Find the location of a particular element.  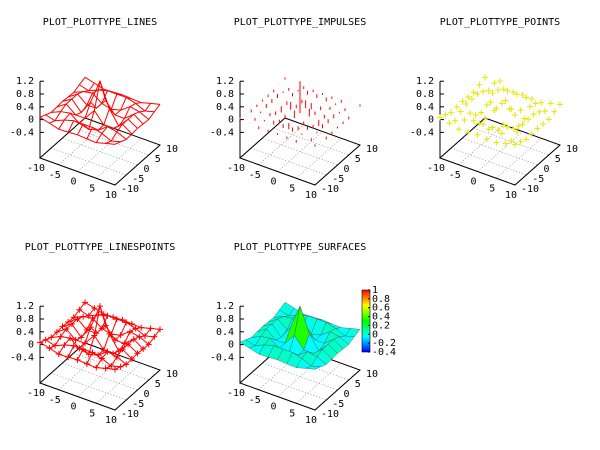

chart-title: PLOT_PLOTTYPE_LINESPOINTS is located at coordinates (100, 247).